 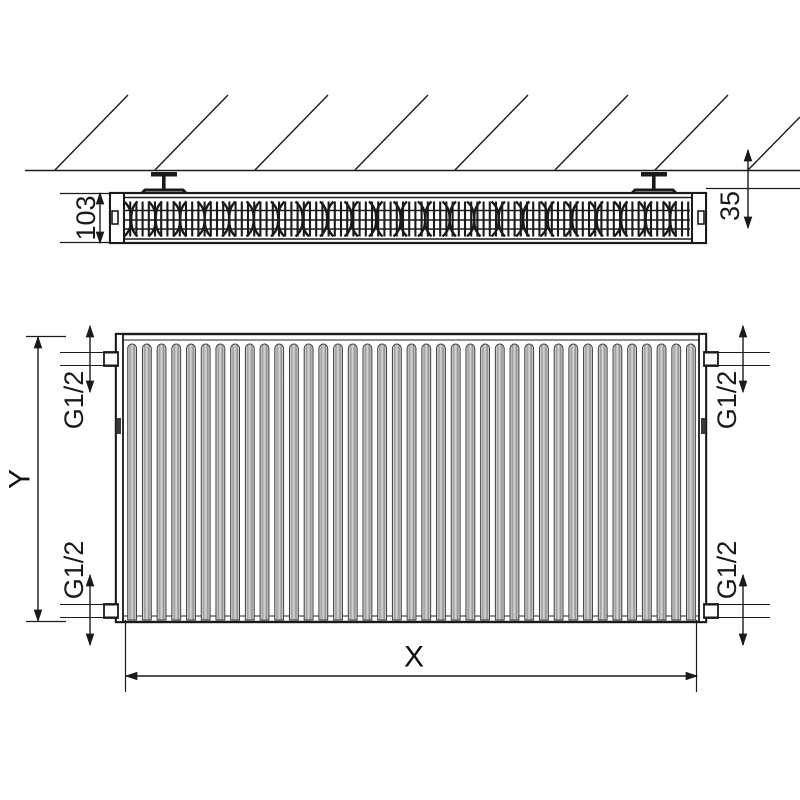 I want to click on dimension-gap-35: 35, so click(x=753, y=189).